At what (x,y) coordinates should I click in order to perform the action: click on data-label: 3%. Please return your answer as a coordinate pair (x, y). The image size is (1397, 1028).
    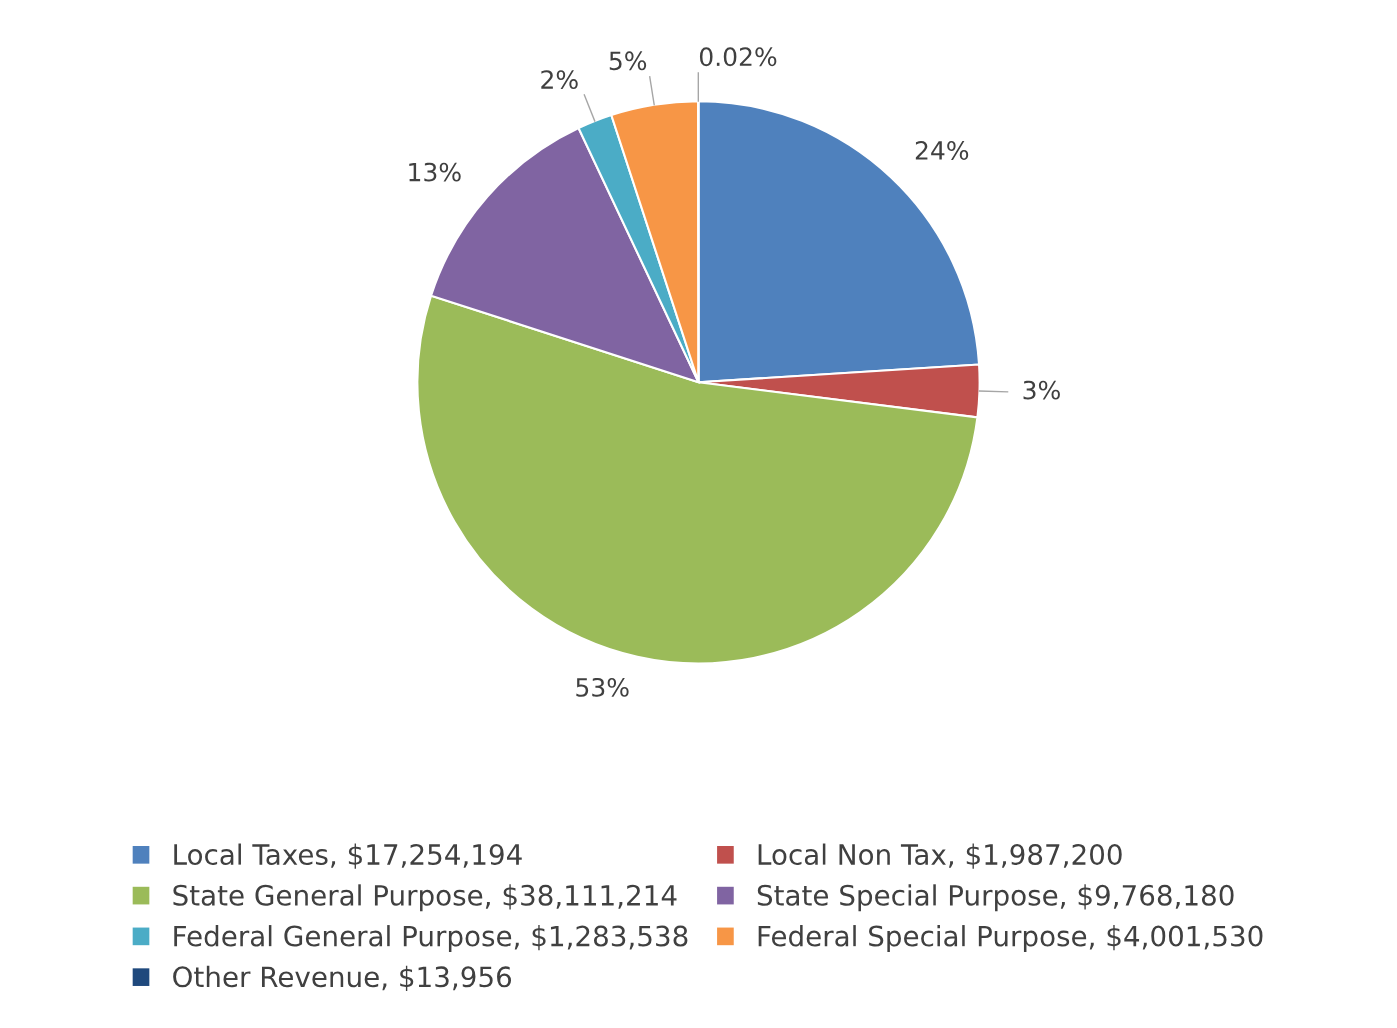
    Looking at the image, I should click on (1041, 390).